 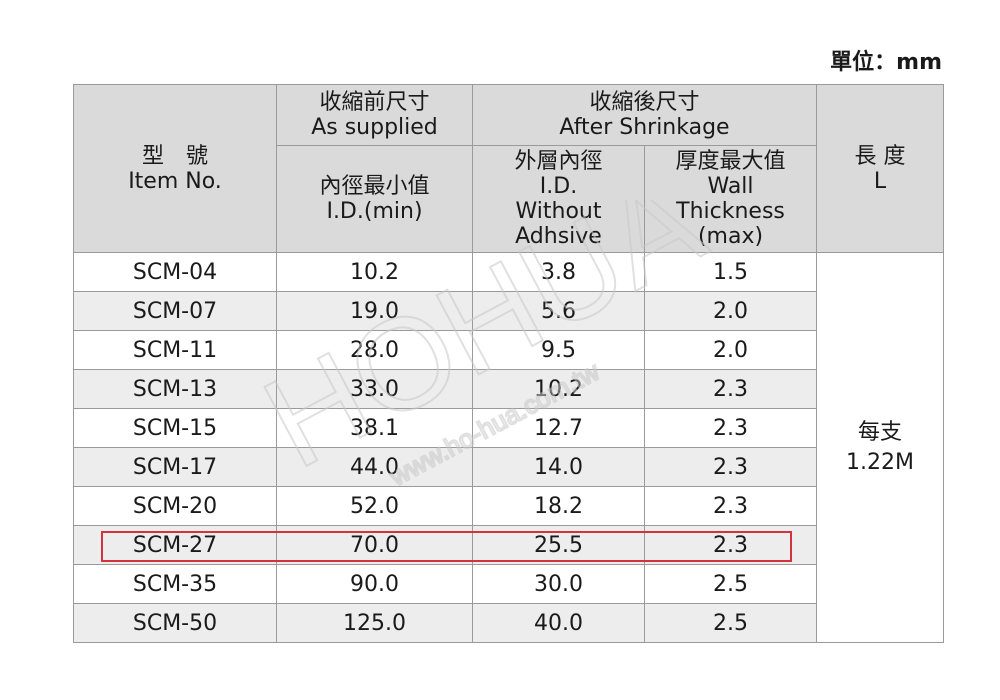 I want to click on table-row: SCM-17 44.0 14.0 2.3, so click(x=508, y=467).